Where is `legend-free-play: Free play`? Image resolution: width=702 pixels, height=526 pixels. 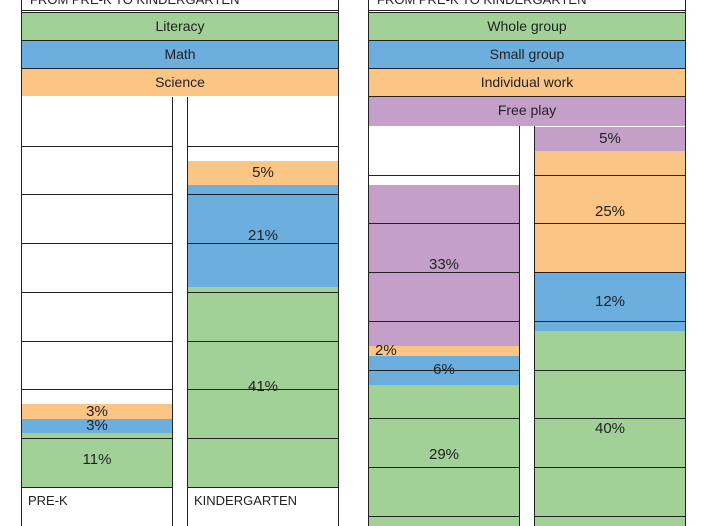 legend-free-play: Free play is located at coordinates (527, 111).